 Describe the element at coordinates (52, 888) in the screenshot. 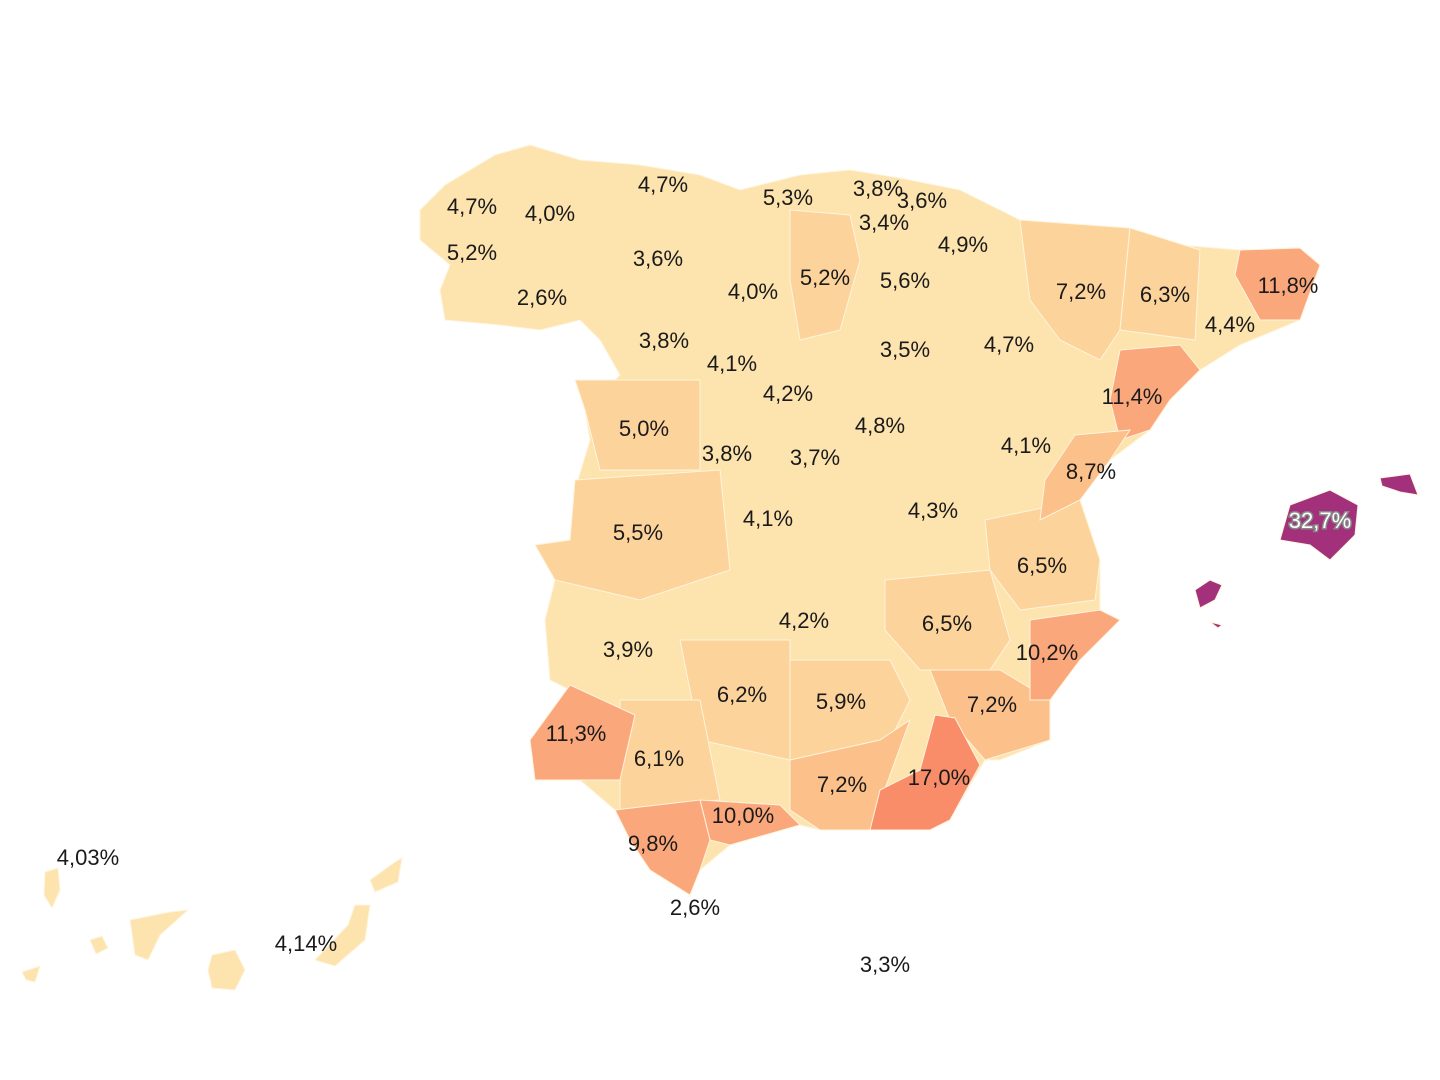

I see `island-la-palma` at that location.